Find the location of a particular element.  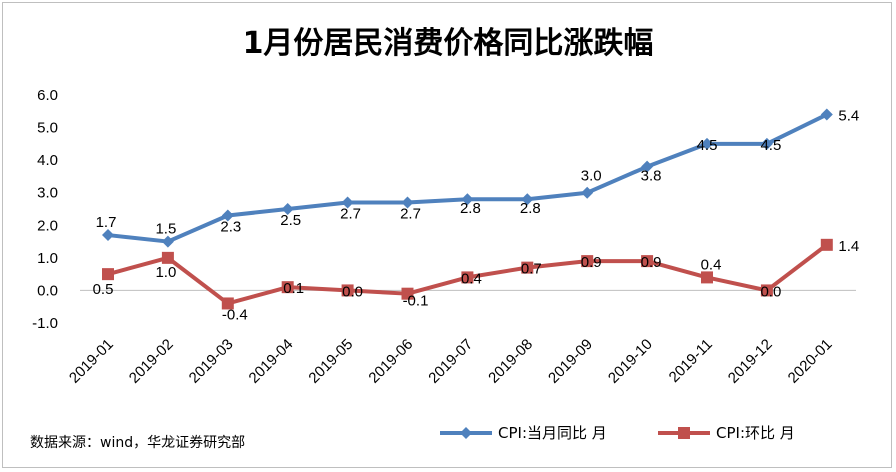

x-tick-label: 2019-11 is located at coordinates (691, 361).